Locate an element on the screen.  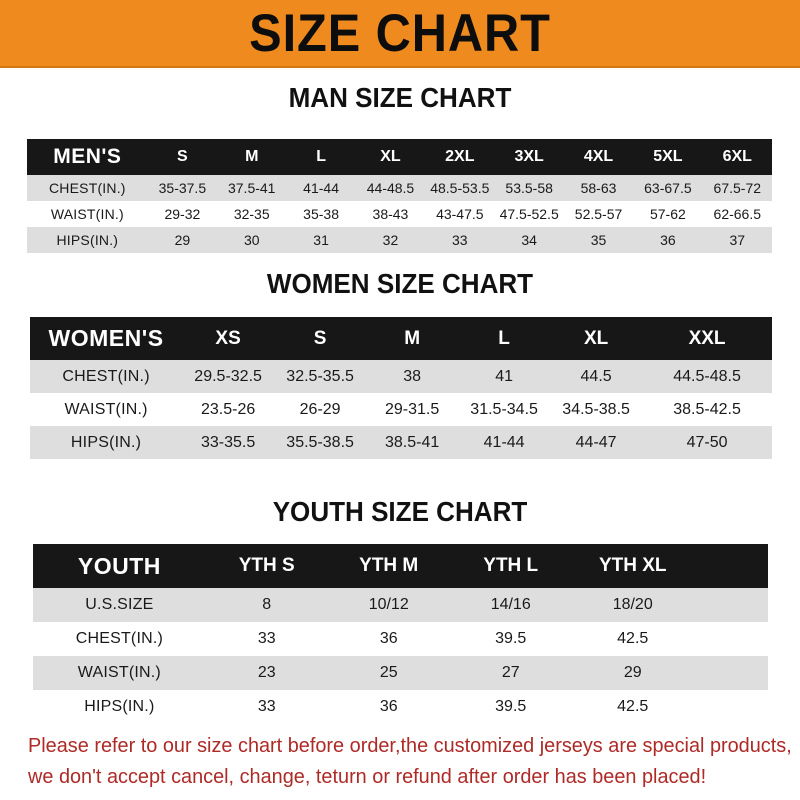
women-section-title: WOMEN SIZE CHART is located at coordinates (400, 283).